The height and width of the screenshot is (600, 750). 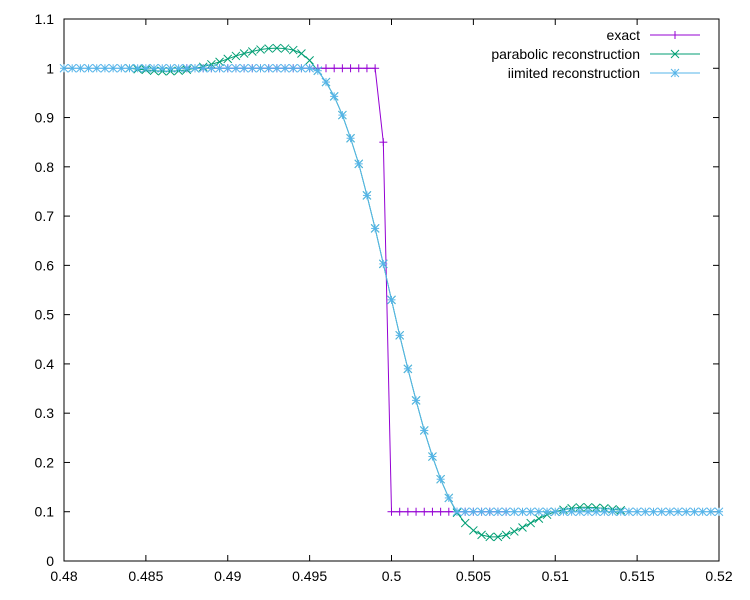 I want to click on y-tick-label: 0.1, so click(x=45, y=512).